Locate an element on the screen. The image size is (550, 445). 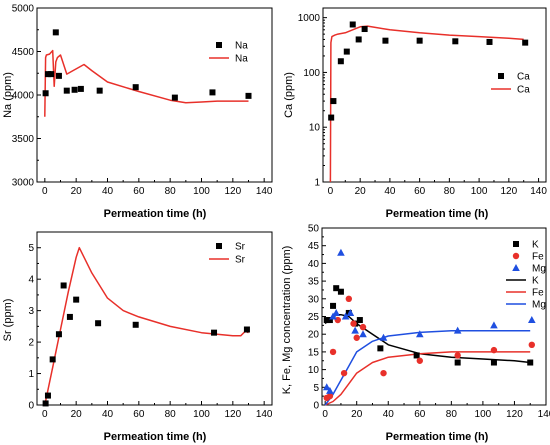
series-line-sr is located at coordinates (146, 326).